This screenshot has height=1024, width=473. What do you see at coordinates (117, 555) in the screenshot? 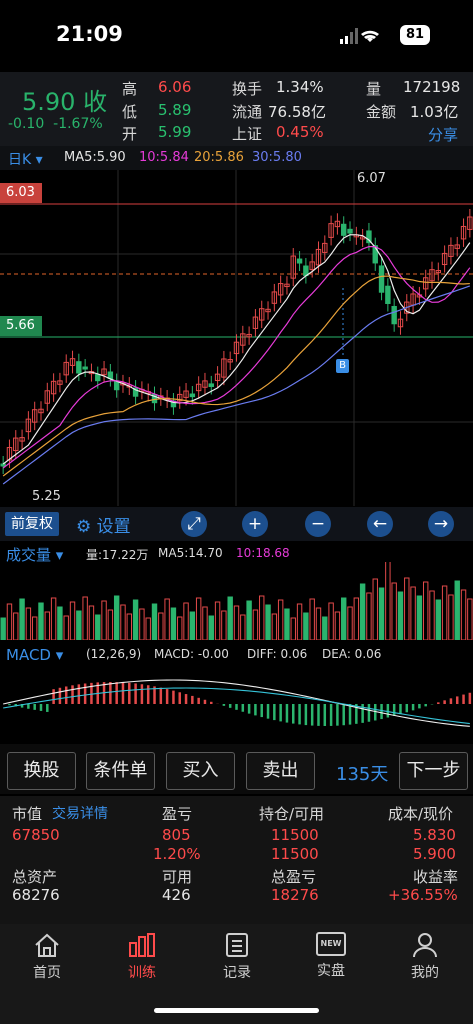
I see `volume-now: 量:17.22万` at bounding box center [117, 555].